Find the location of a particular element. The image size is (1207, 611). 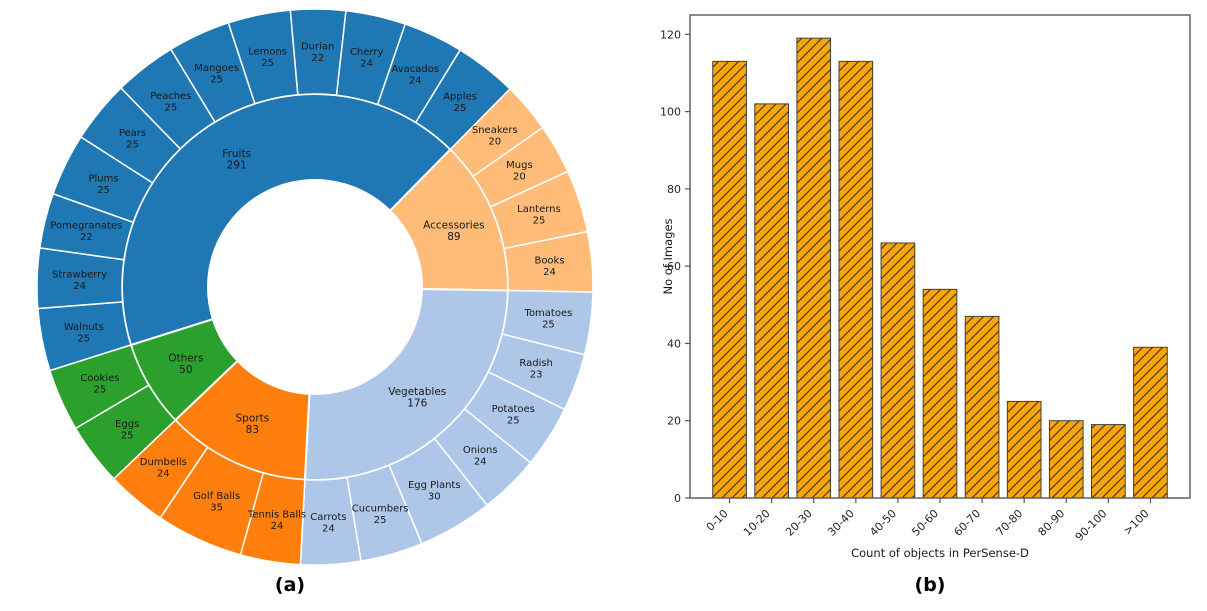

sunburst-label-eggs: Eggs 25 is located at coordinates (127, 430).